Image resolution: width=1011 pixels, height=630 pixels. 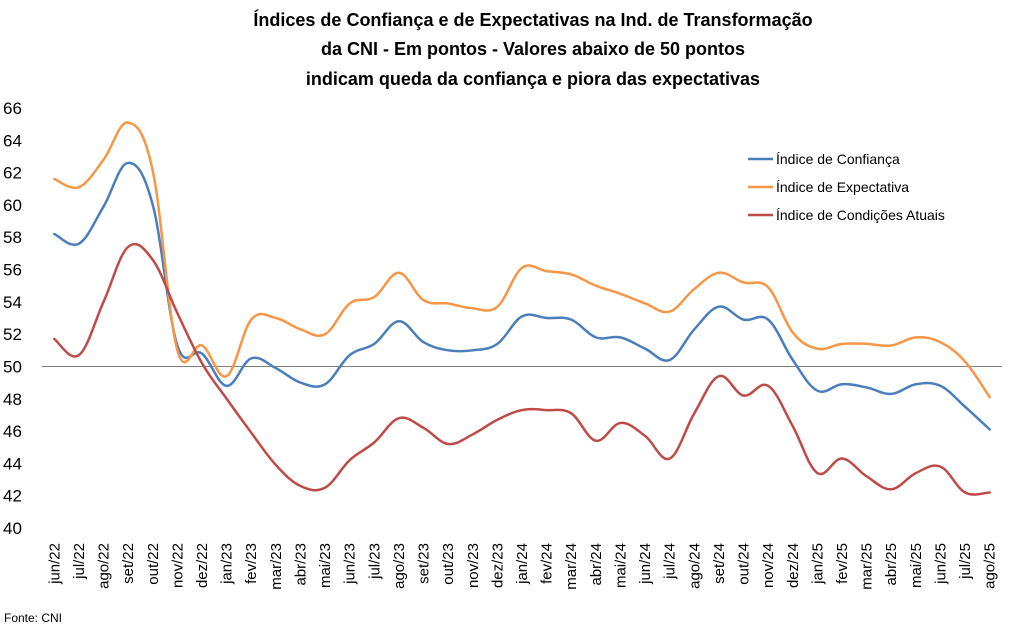 I want to click on x-tick-label: out/24, so click(x=744, y=564).